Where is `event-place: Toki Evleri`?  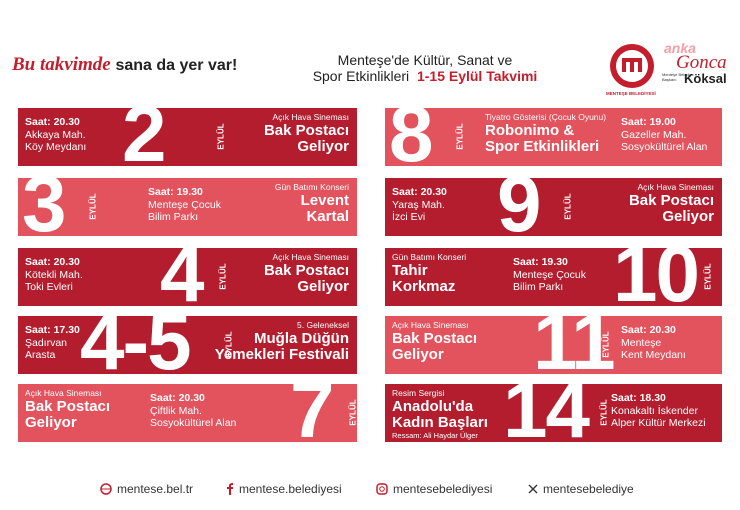
event-place: Toki Evleri is located at coordinates (49, 287).